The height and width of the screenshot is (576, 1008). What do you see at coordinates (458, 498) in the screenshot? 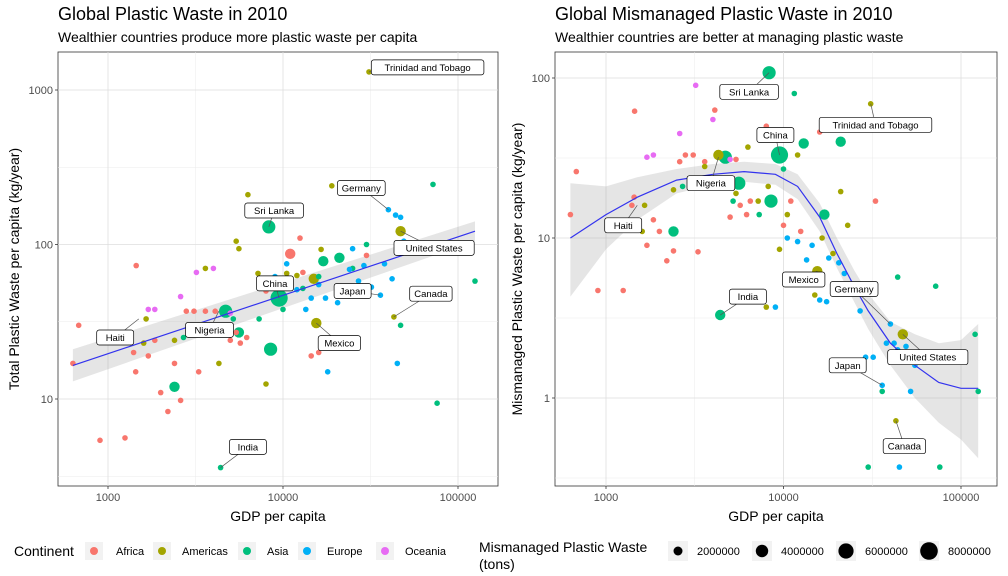
I see `left-x-tick-label: 100000` at bounding box center [458, 498].